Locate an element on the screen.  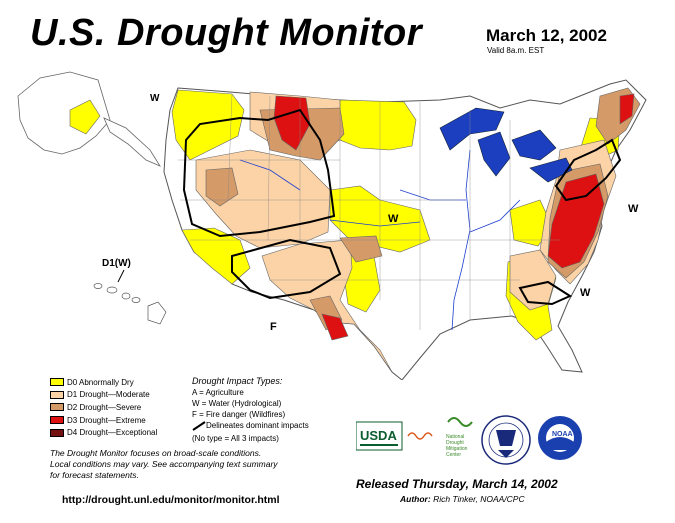
map-label-d1w-hawaii: D1(W) is located at coordinates (116, 263).